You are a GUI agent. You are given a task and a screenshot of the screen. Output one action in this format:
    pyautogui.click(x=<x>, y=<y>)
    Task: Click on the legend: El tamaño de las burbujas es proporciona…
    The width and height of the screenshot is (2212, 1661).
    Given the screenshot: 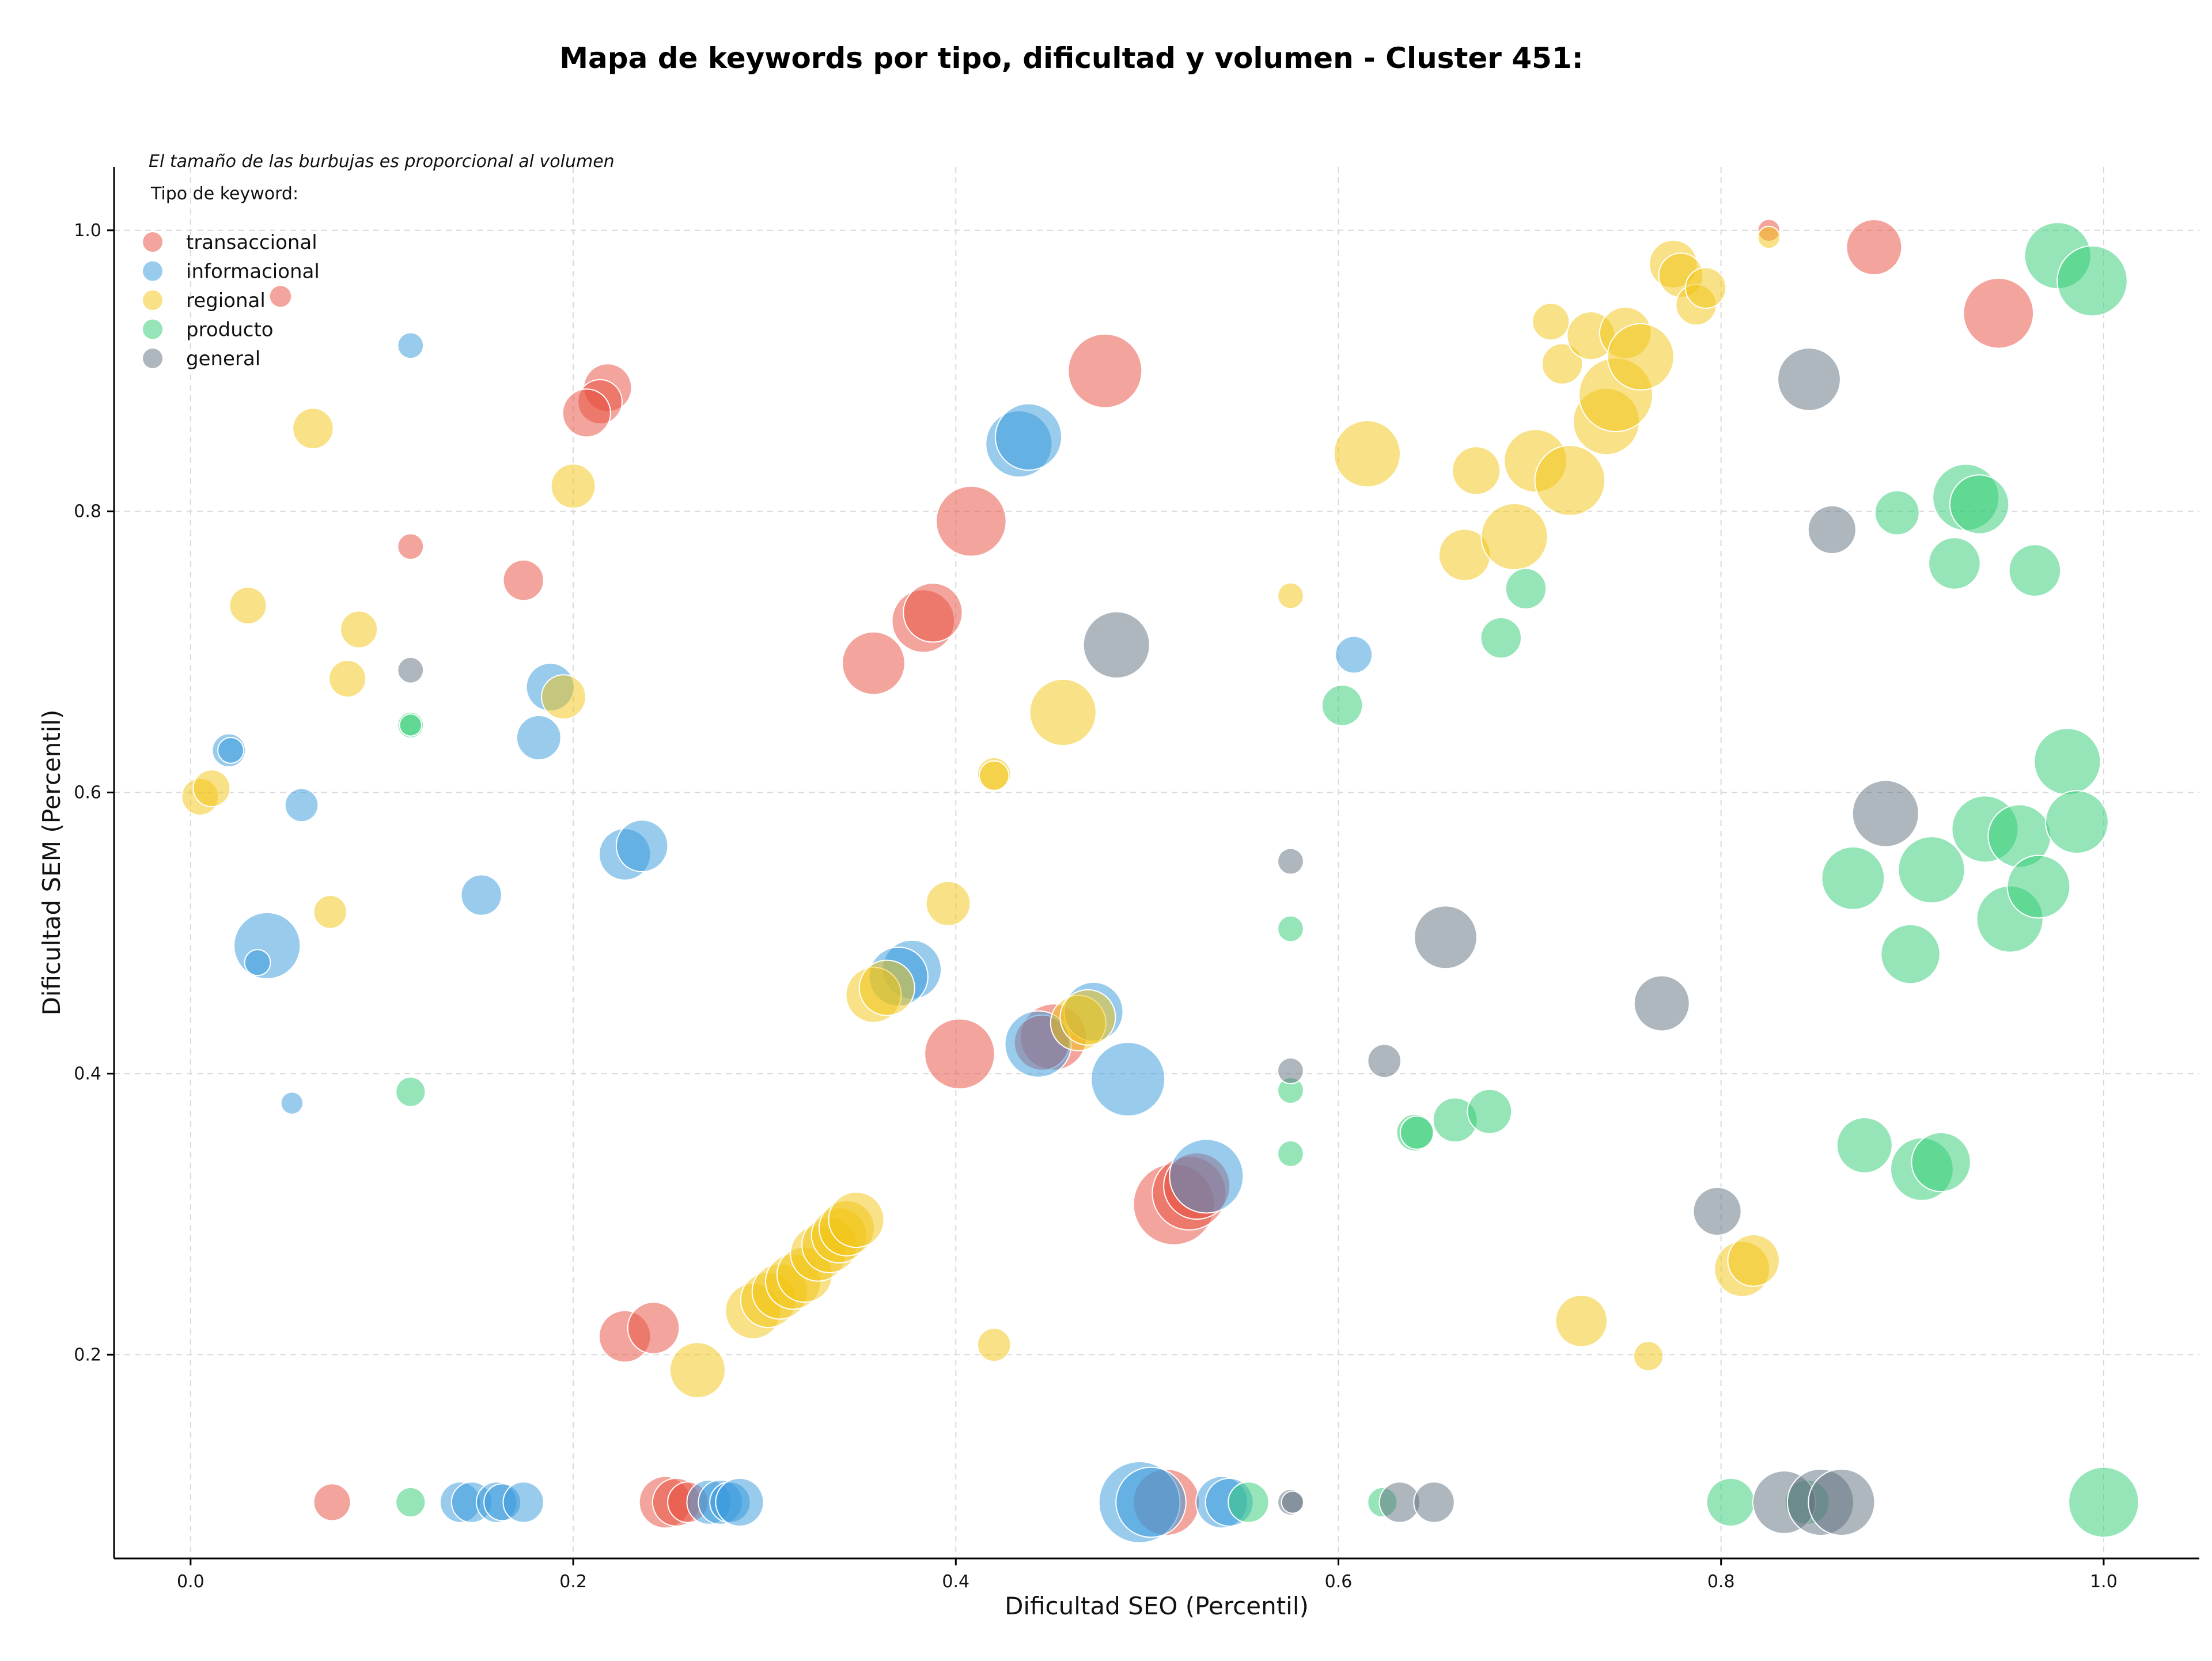 What is the action you would take?
    pyautogui.click(x=379, y=261)
    